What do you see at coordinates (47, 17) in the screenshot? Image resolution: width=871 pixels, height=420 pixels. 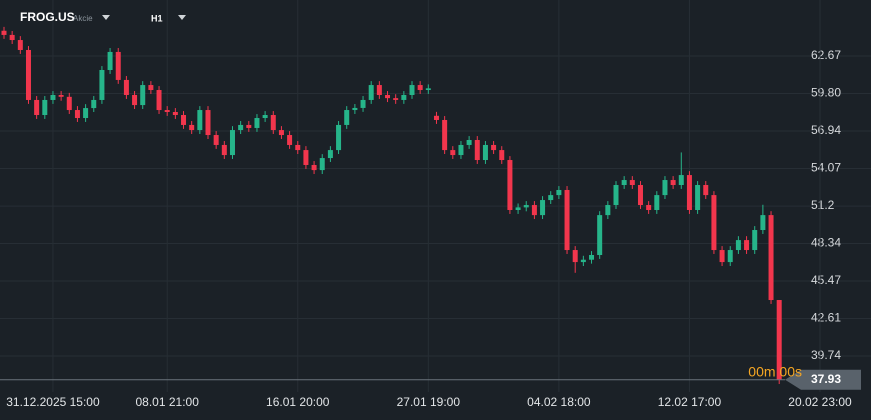 I see `symbol: FROG.US` at bounding box center [47, 17].